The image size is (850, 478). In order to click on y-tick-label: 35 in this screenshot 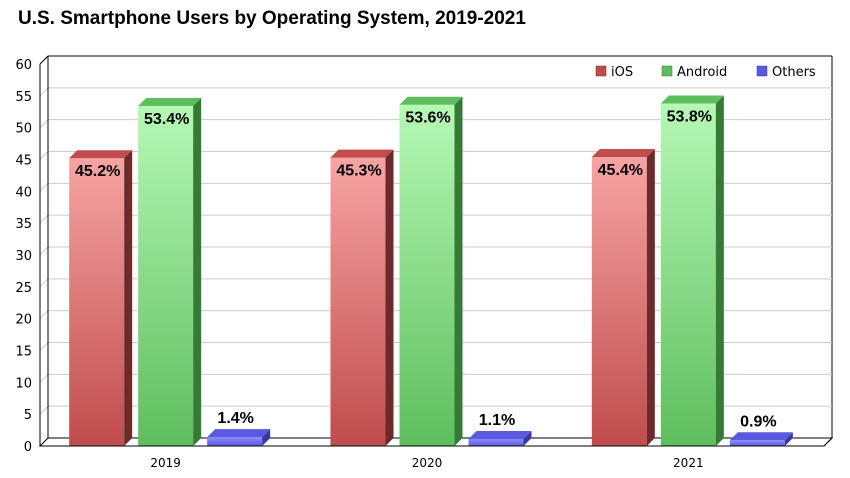, I will do `click(23, 224)`.